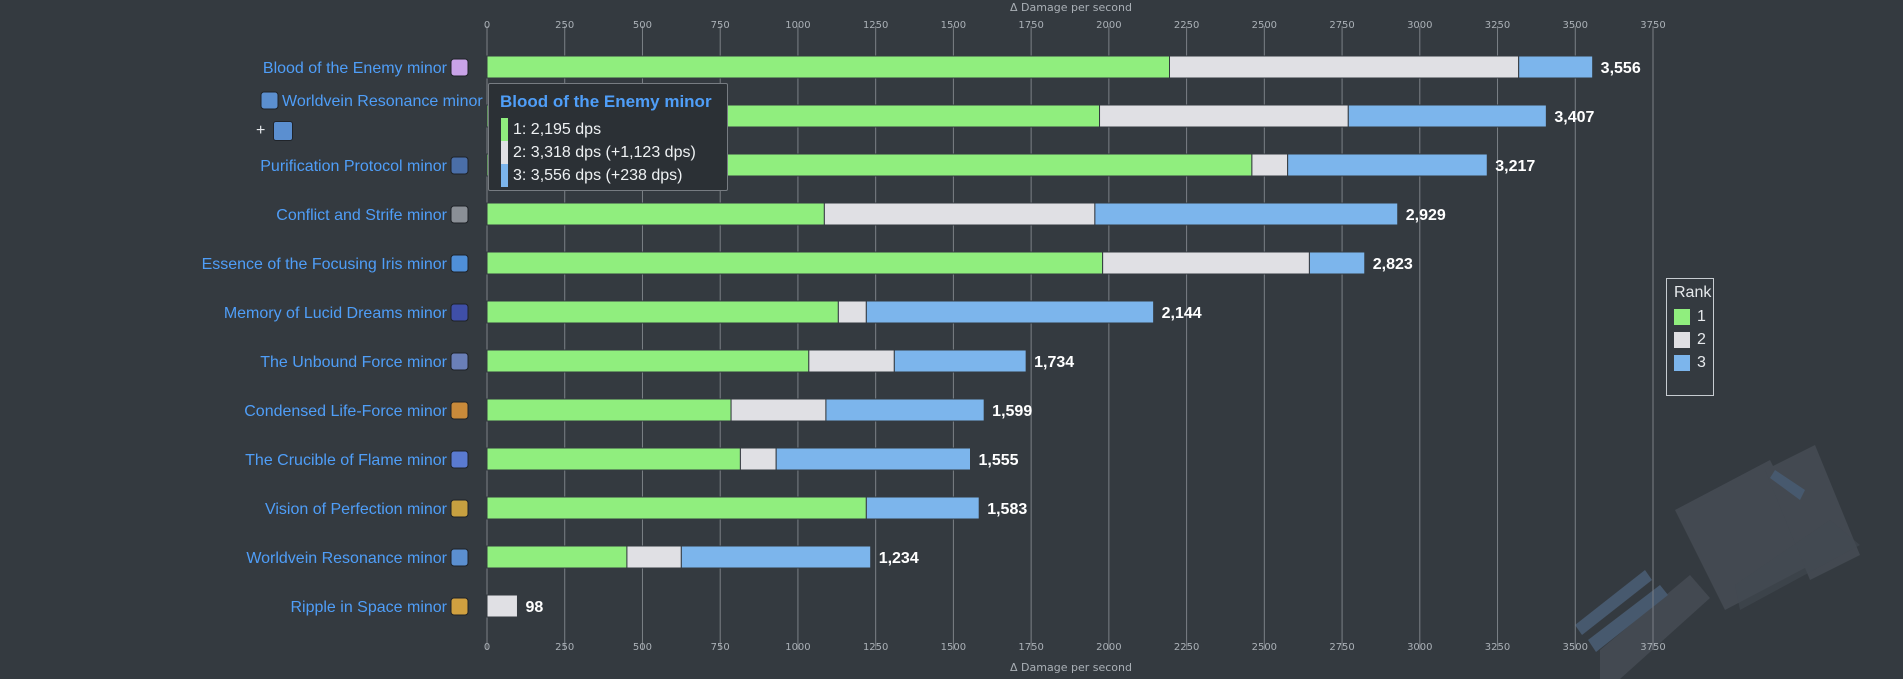 The image size is (1903, 679). I want to click on x-tick-label-top: 3500, so click(1575, 25).